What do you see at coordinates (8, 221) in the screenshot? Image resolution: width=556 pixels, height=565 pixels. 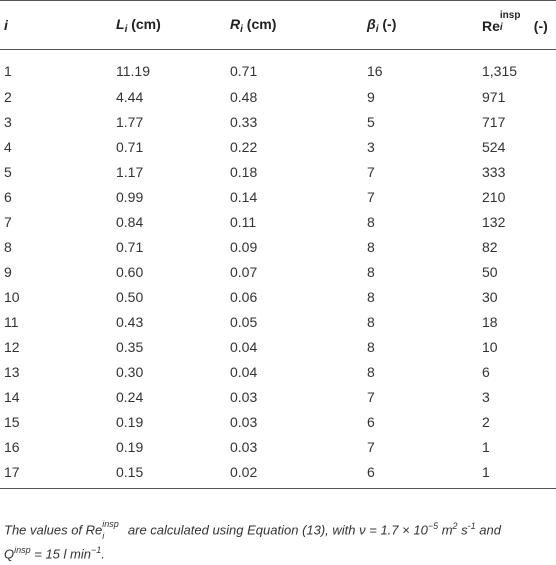 I see `cell-i: 7` at bounding box center [8, 221].